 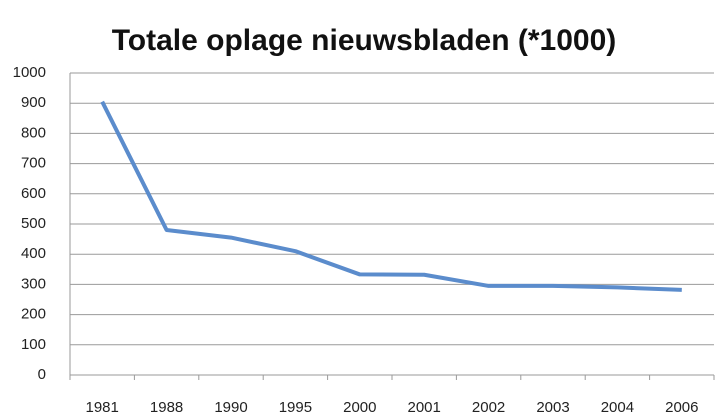 I want to click on y-tick-label: 900, so click(x=33, y=102).